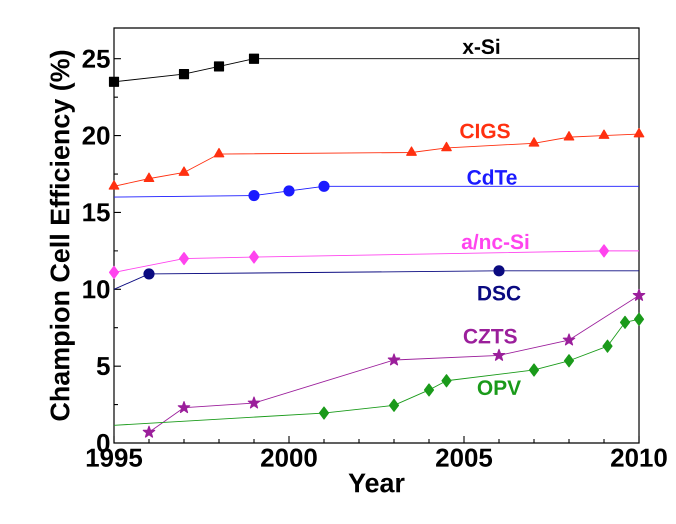 This screenshot has height=524, width=676. I want to click on text: CdTe, so click(492, 177).